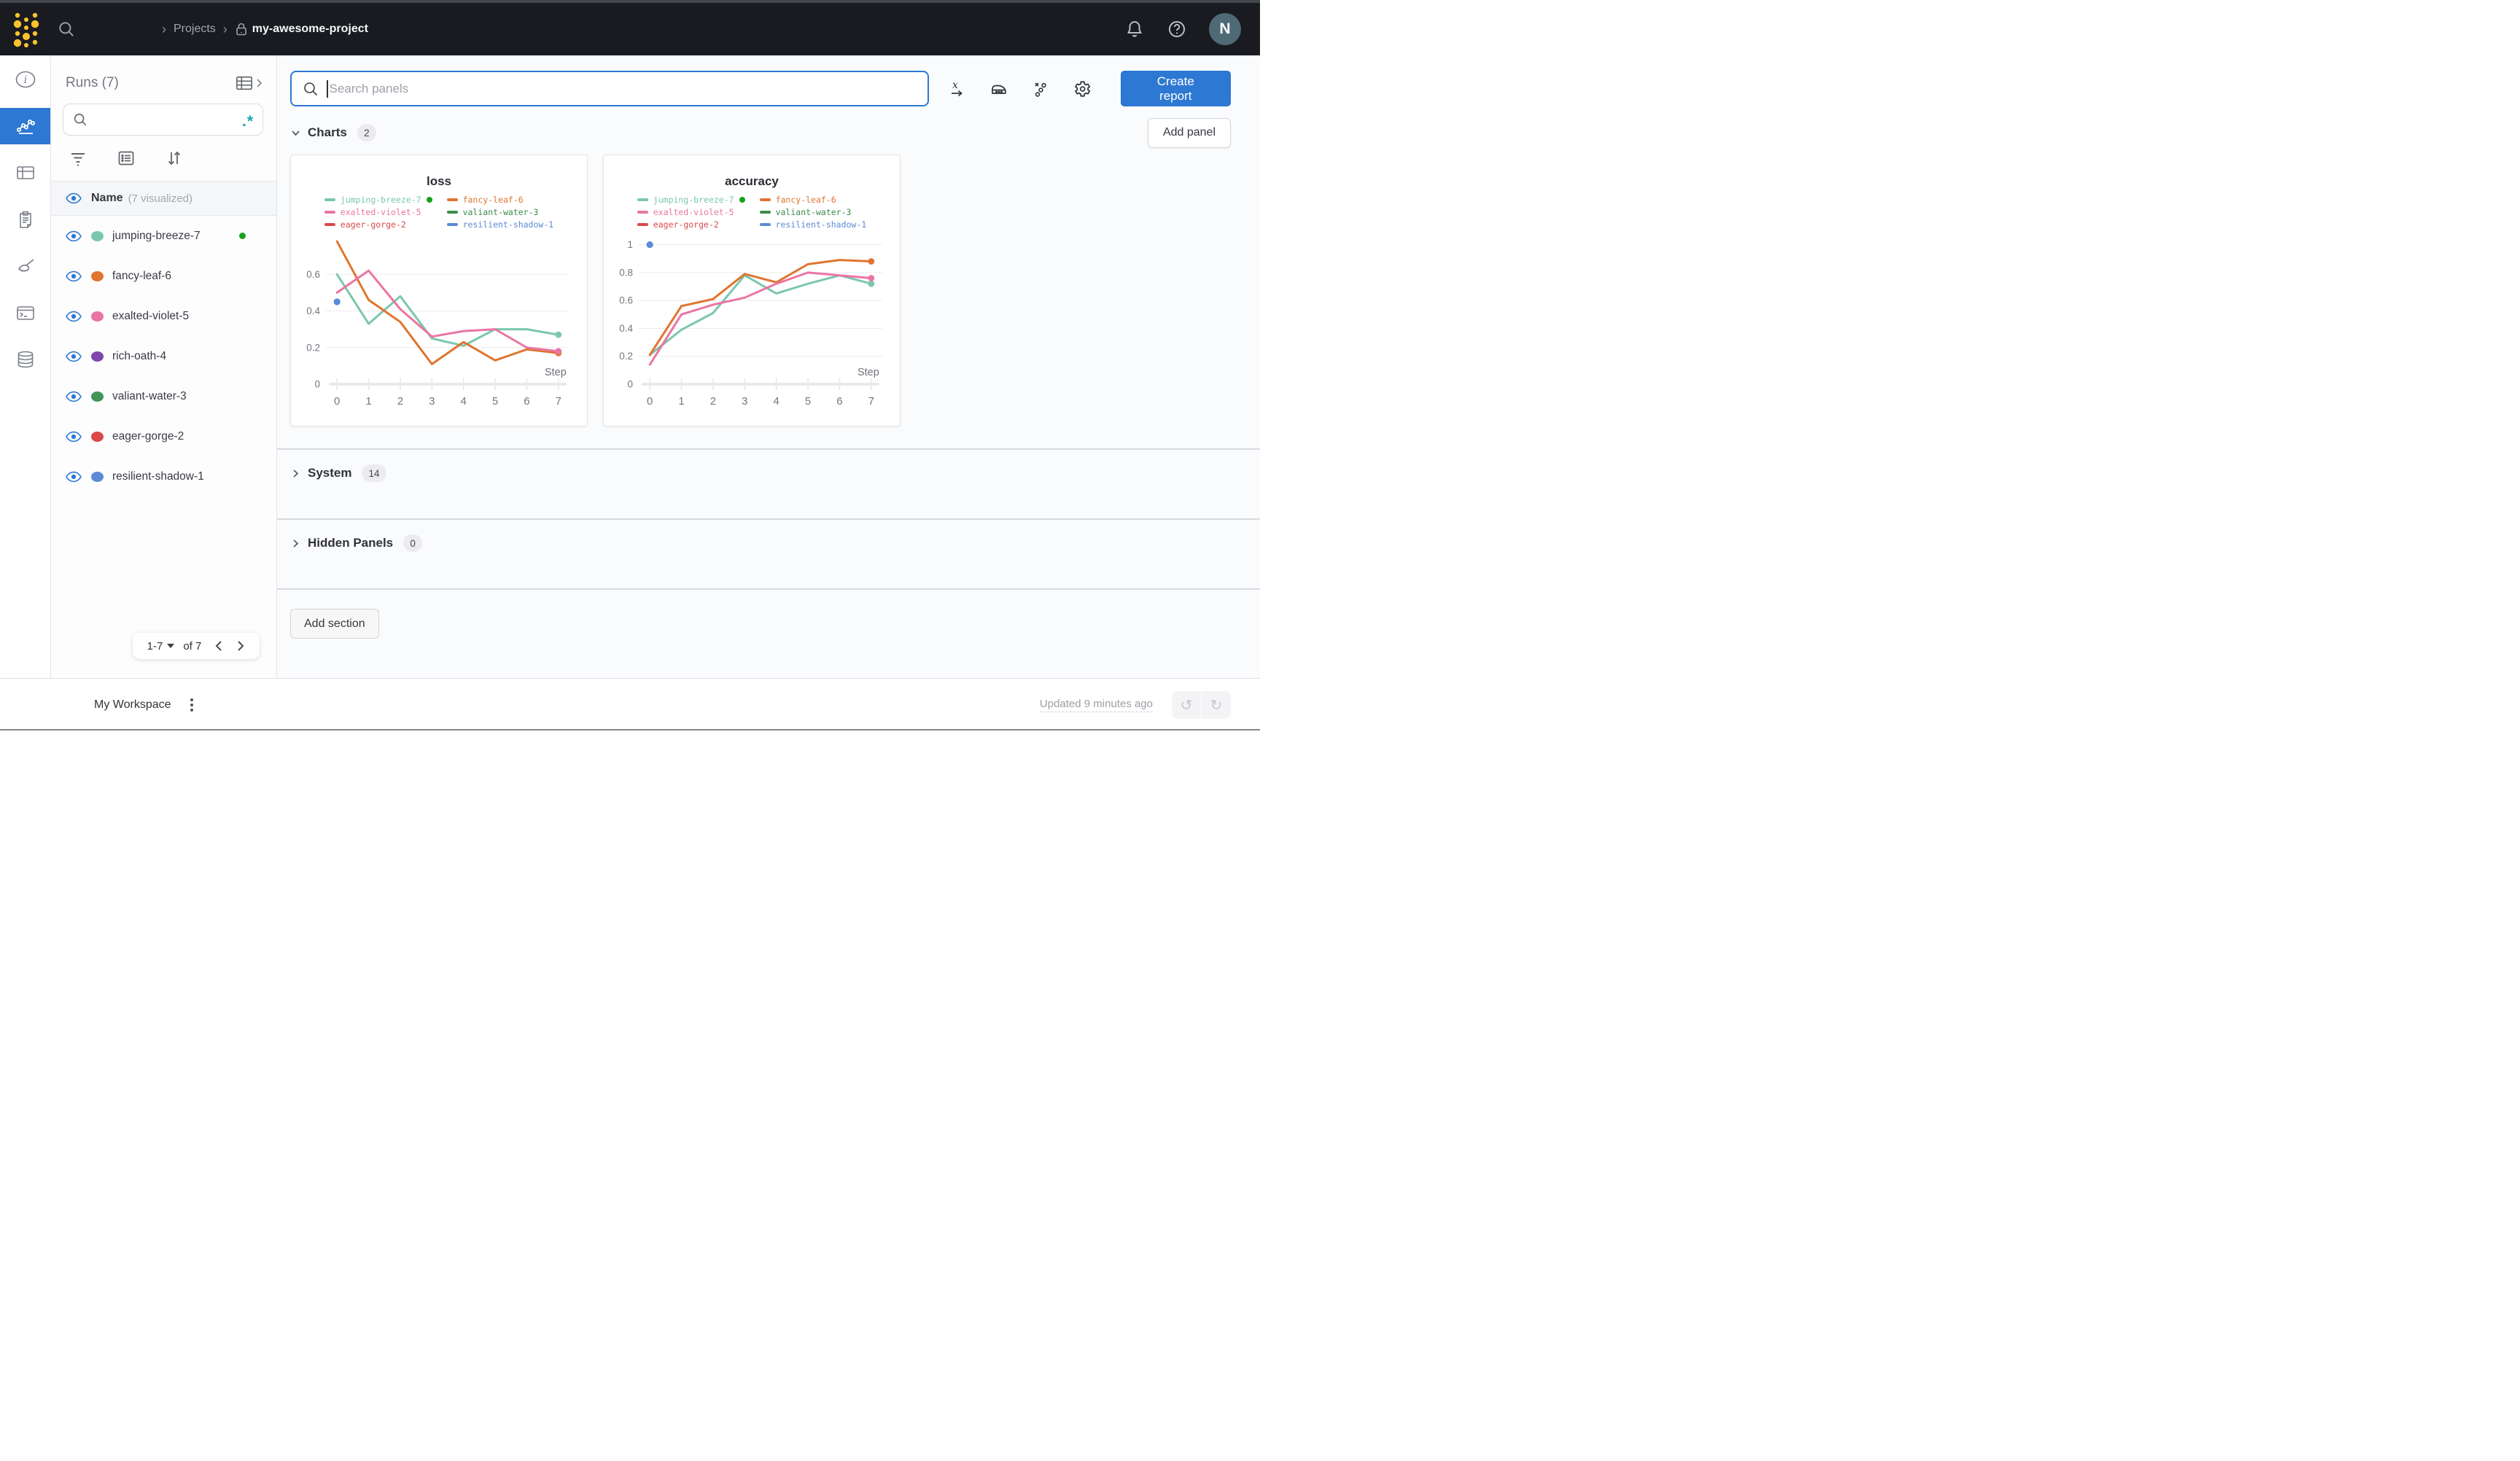  I want to click on add-section-button: Add section, so click(334, 624).